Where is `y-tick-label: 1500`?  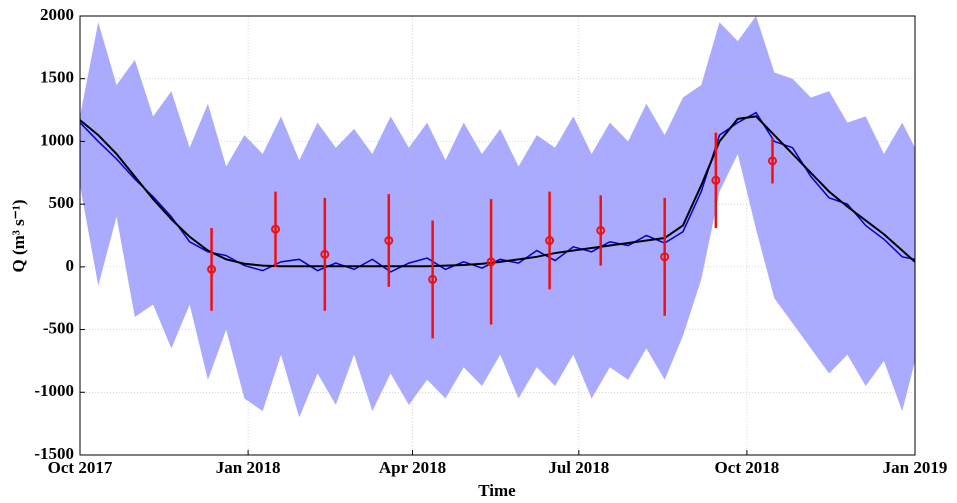 y-tick-label: 1500 is located at coordinates (57, 77).